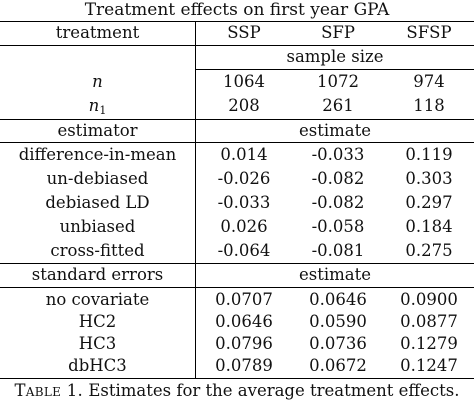 Image resolution: width=474 pixels, height=402 pixels. Describe the element at coordinates (429, 299) in the screenshot. I see `se-sfsp: 0.0900` at that location.